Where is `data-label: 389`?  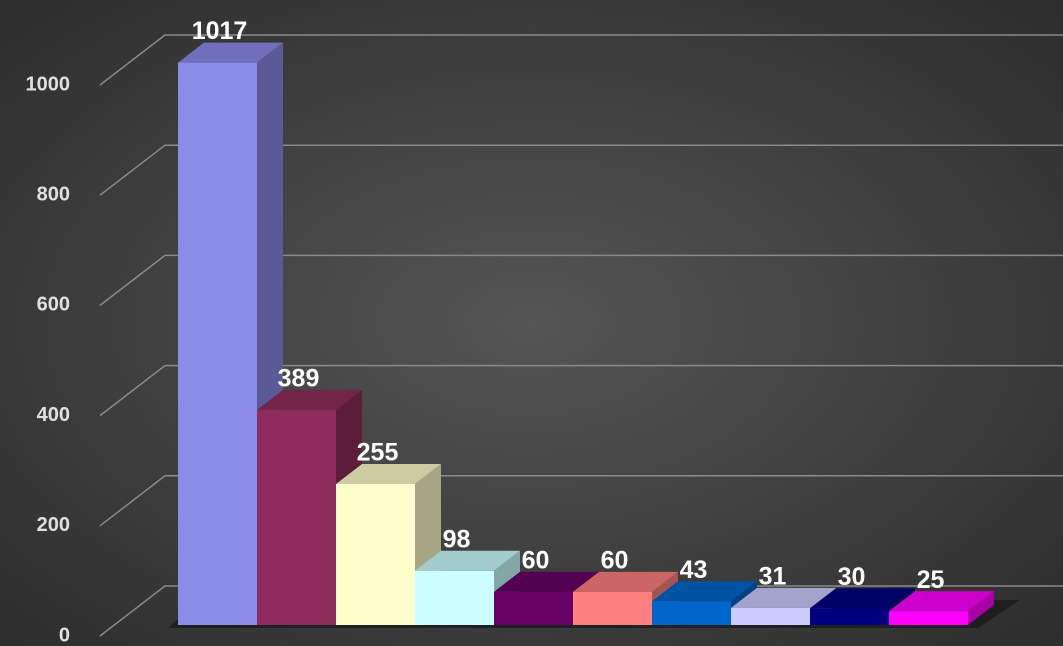
data-label: 389 is located at coordinates (299, 378).